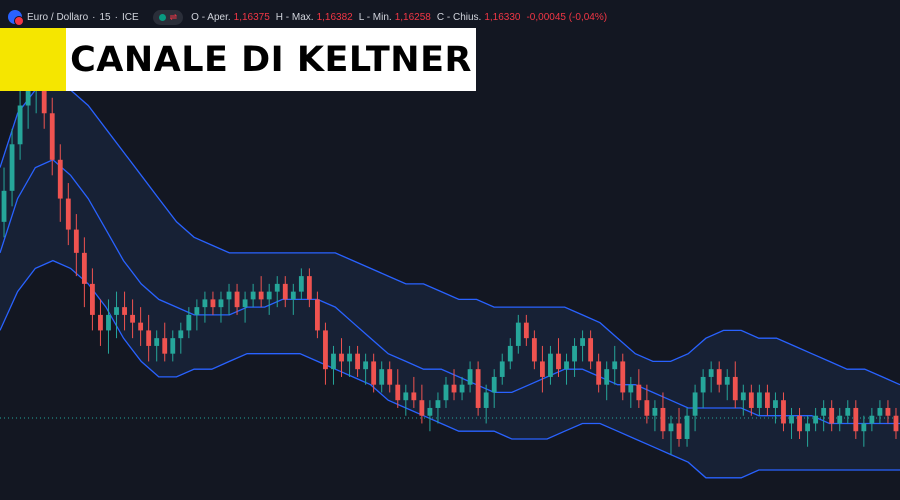  I want to click on market-status-icon, so click(162, 17).